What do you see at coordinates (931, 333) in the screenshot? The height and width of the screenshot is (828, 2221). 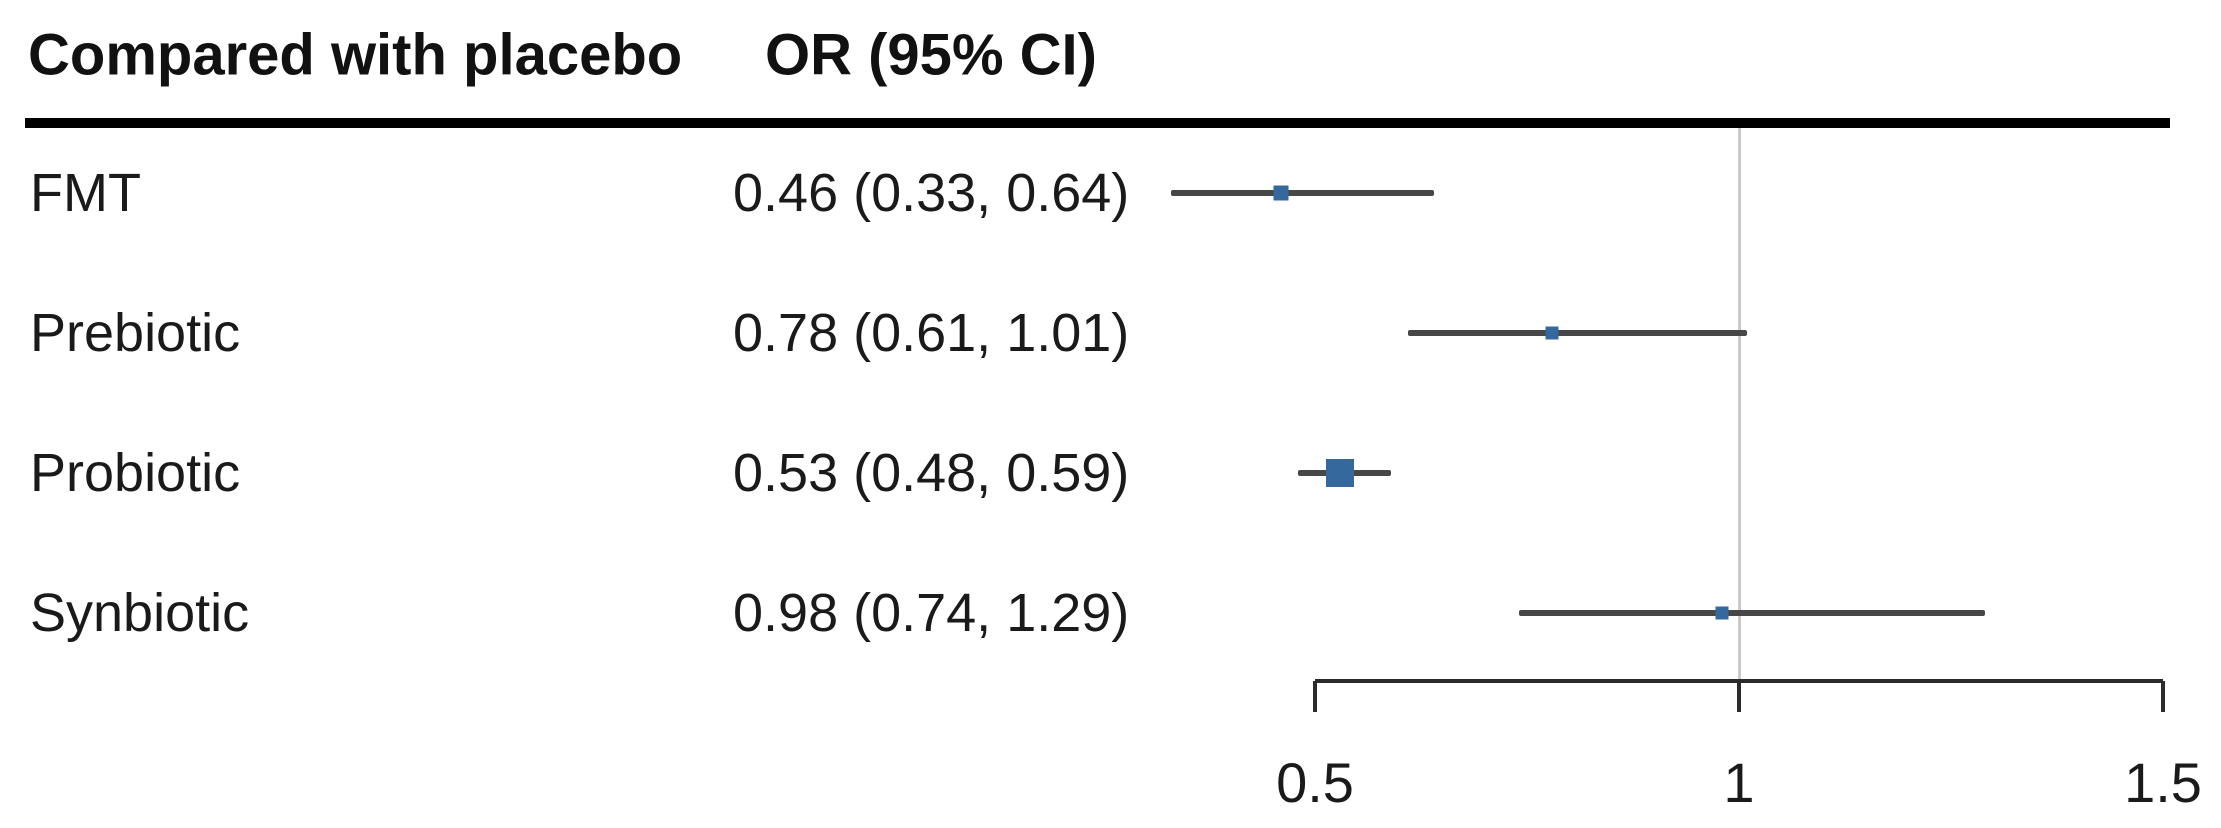 I see `or-ci-value: 0.78 (0.61, 1.01)` at bounding box center [931, 333].